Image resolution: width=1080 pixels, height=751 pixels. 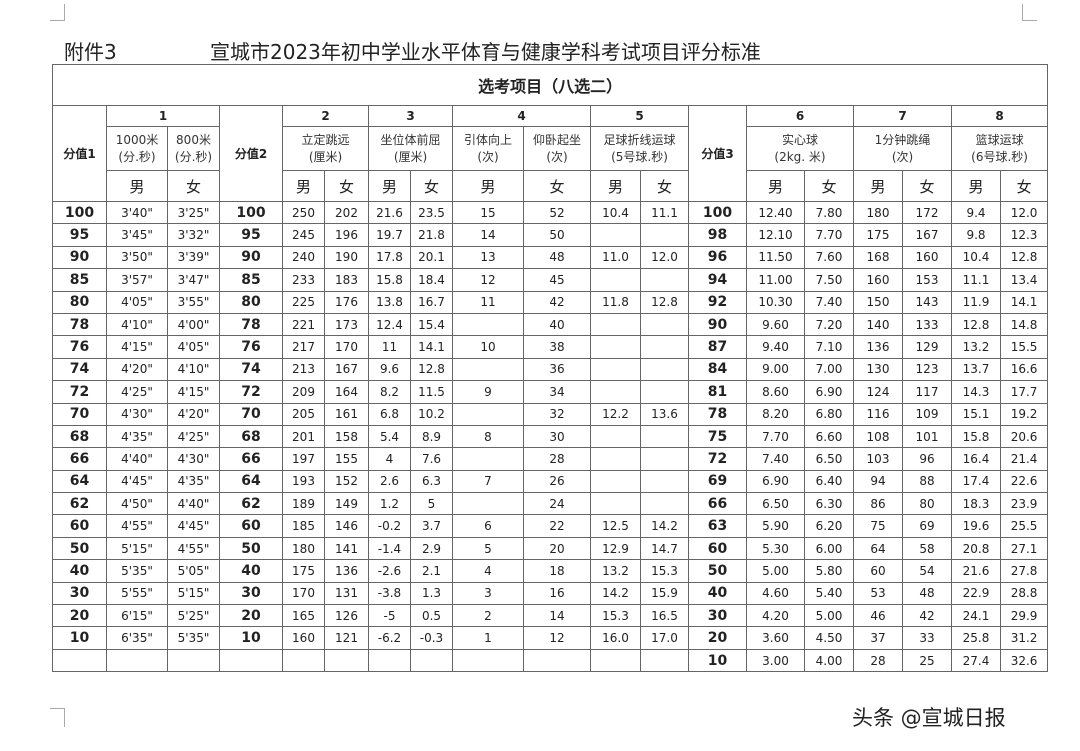 I want to click on event-unit: (次), so click(x=488, y=156).